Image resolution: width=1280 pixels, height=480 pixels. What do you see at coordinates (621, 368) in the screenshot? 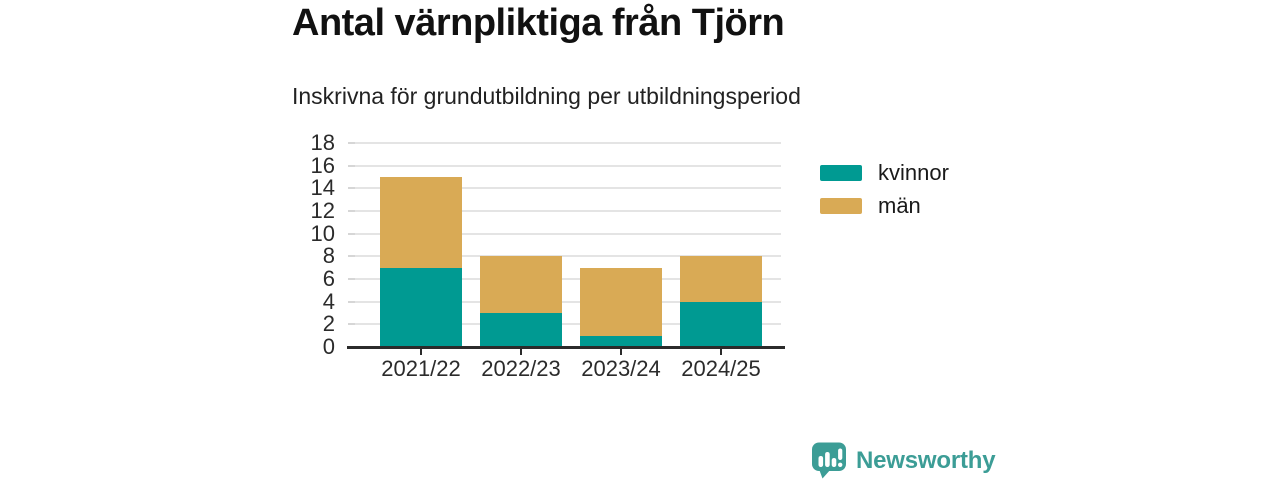
I see `x-axis-label: 2023/24` at bounding box center [621, 368].